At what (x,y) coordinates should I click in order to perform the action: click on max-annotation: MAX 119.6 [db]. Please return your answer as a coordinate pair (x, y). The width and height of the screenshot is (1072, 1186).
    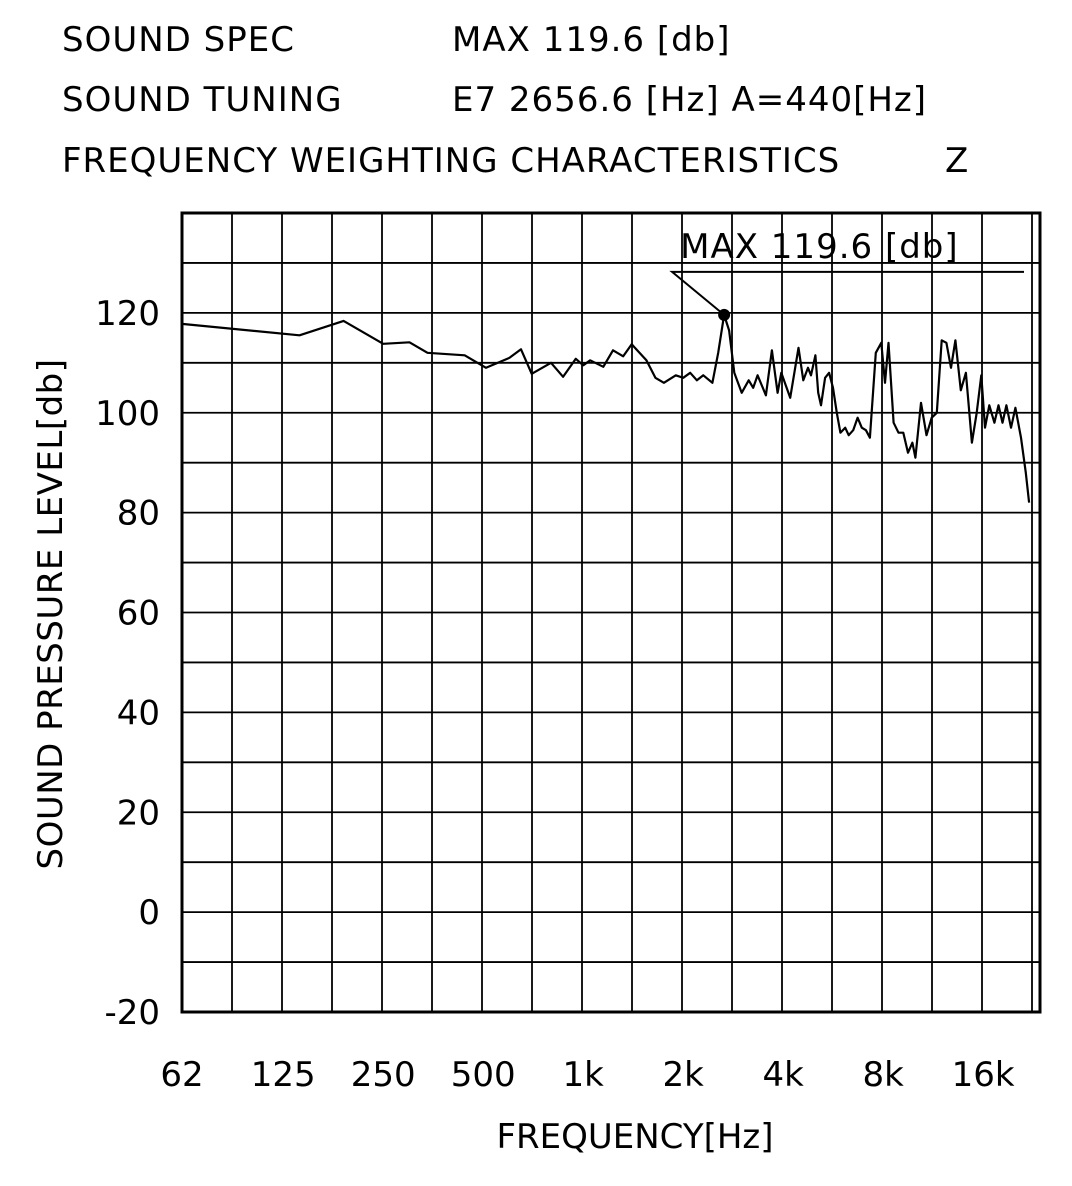
    Looking at the image, I should click on (846, 274).